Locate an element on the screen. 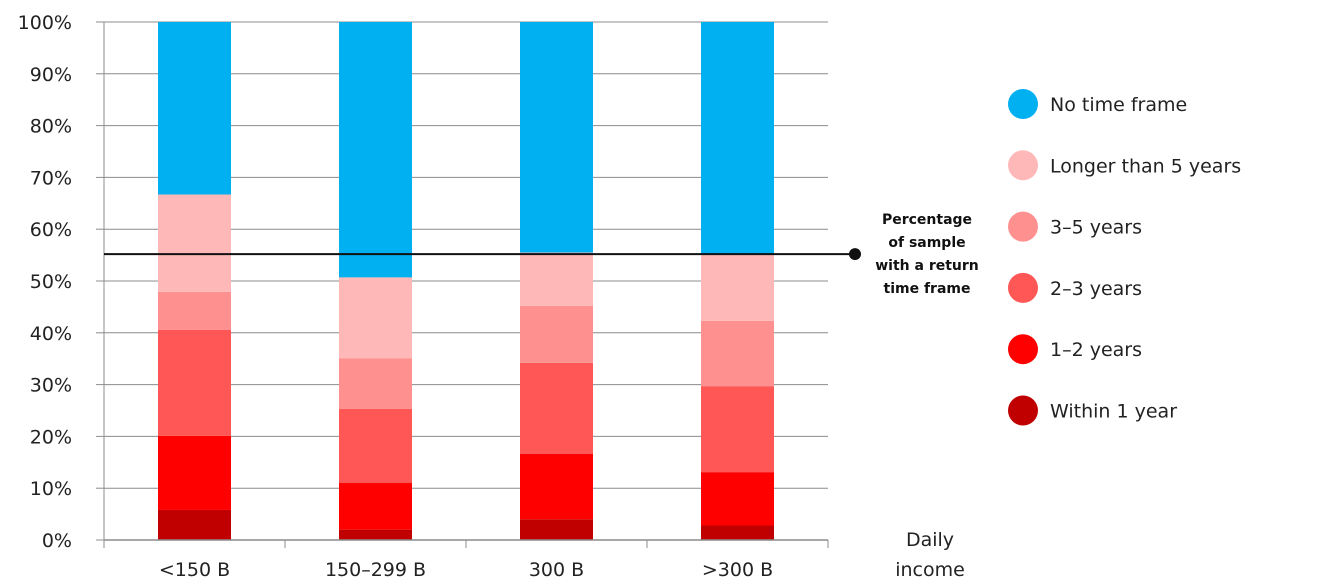  x-axis-title: Daily is located at coordinates (930, 540).